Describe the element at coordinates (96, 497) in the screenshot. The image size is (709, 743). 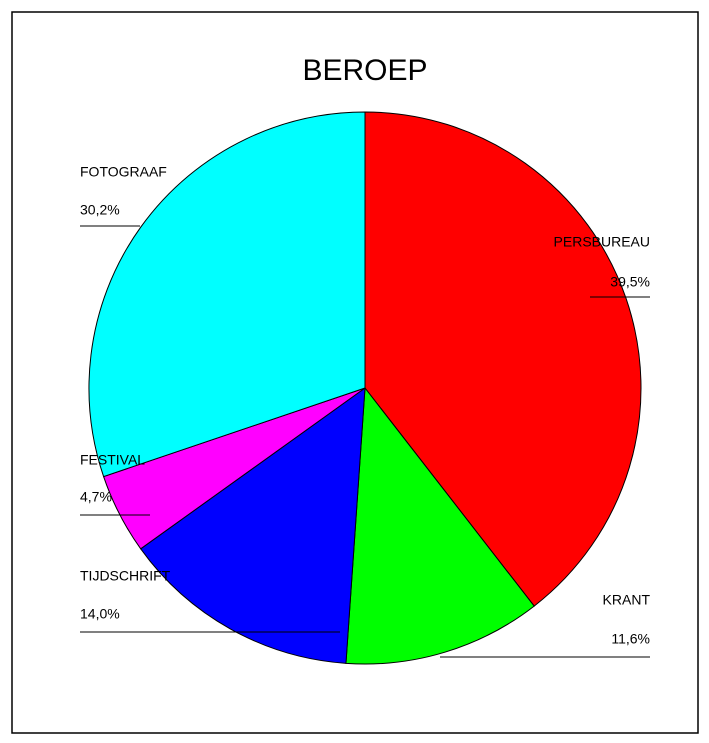
I see `slice-value-label: 4,7%` at that location.